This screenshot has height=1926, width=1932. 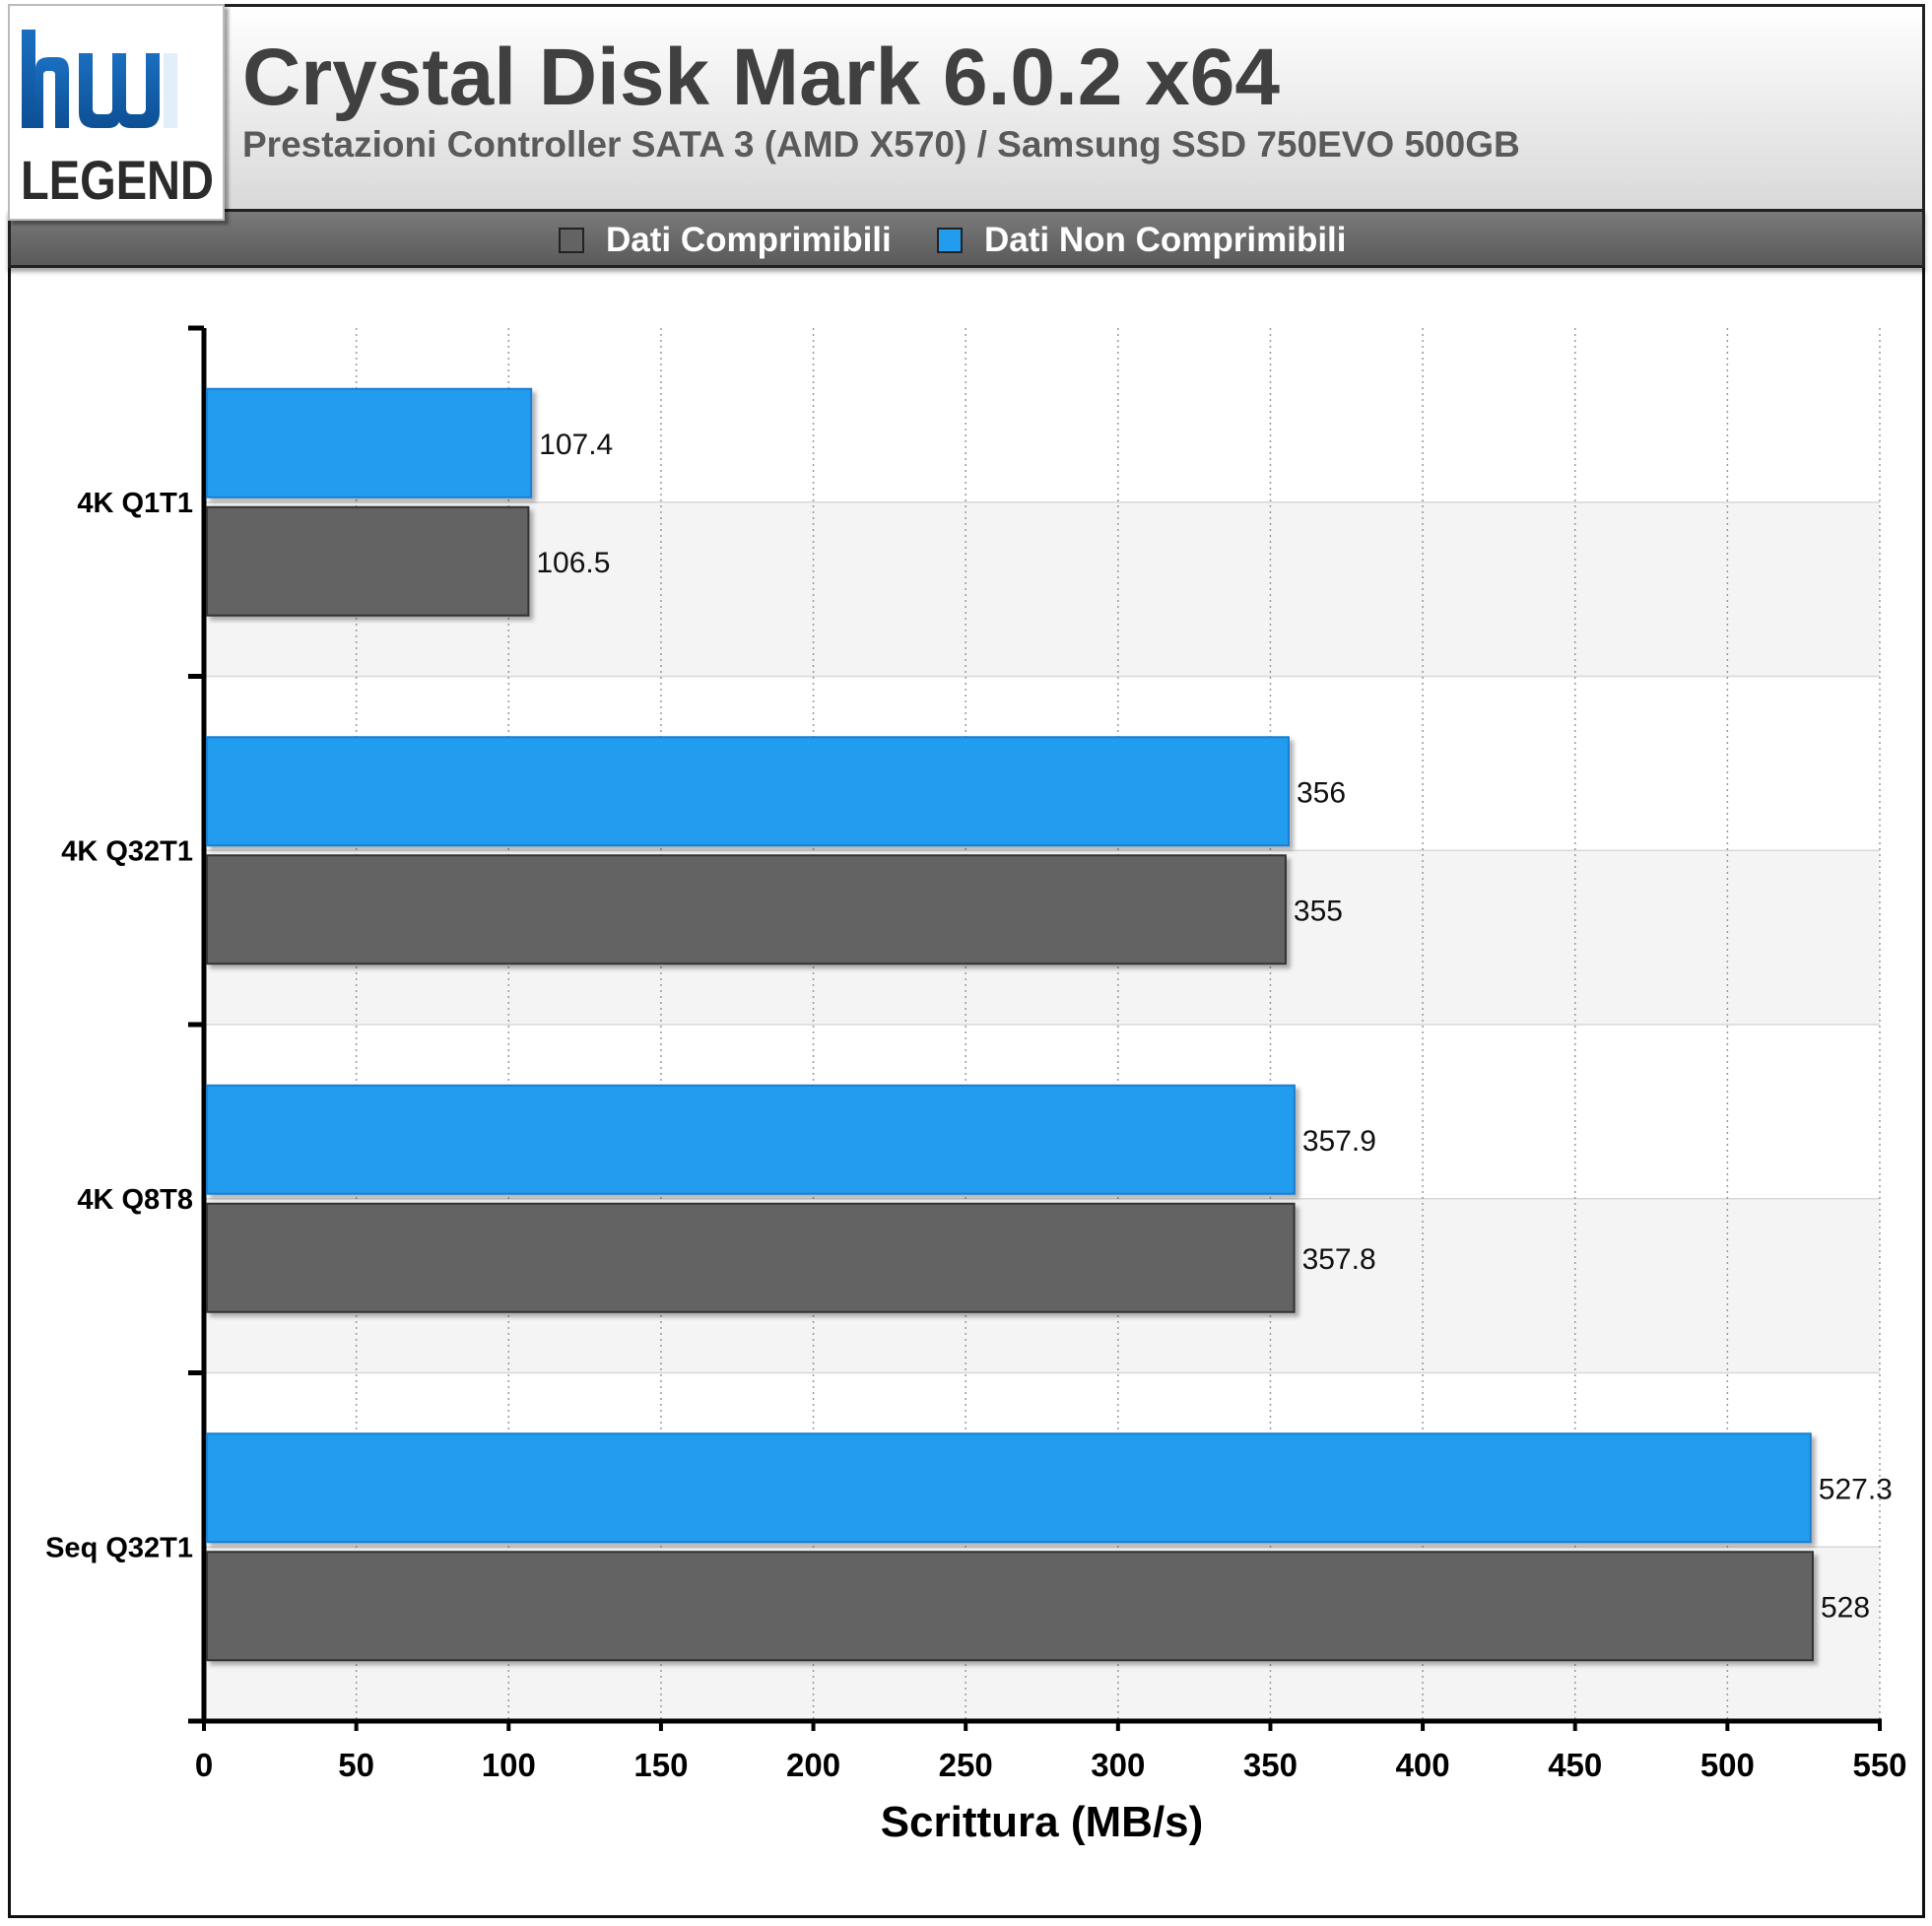 What do you see at coordinates (1727, 1765) in the screenshot?
I see `x-tick-label: 500` at bounding box center [1727, 1765].